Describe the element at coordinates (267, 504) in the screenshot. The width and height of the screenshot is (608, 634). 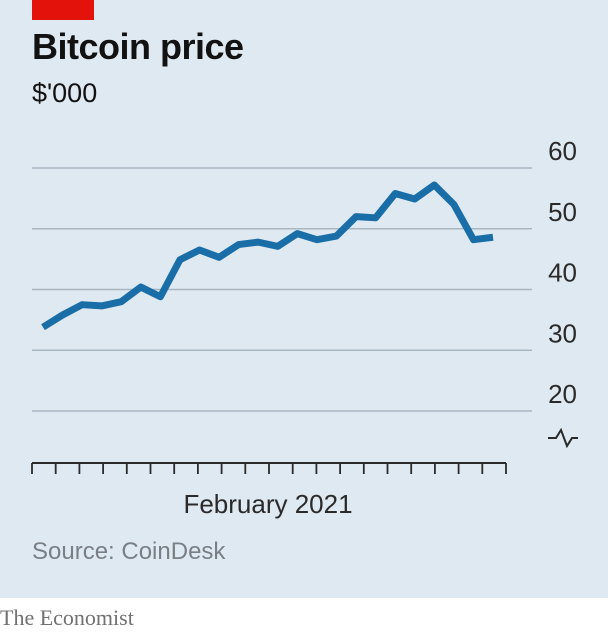
I see `x-axis-label: February 2021` at that location.